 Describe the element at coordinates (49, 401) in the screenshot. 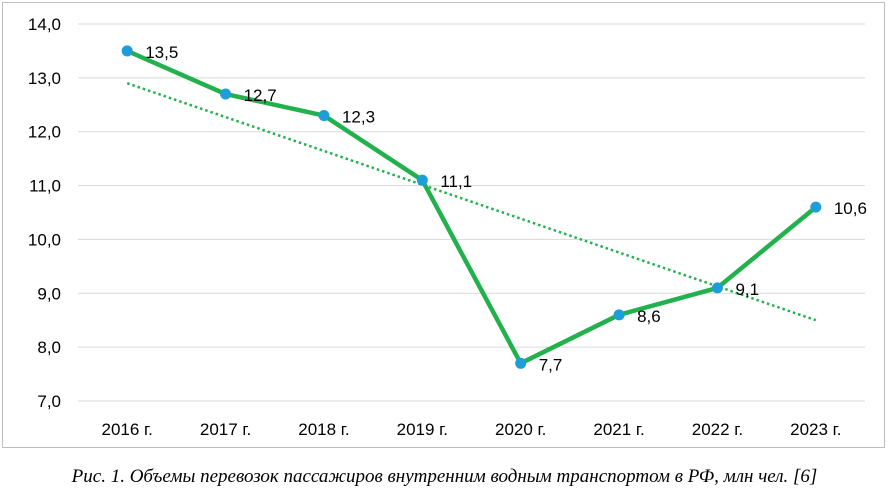

I see `y-tick-label: 7,0` at that location.